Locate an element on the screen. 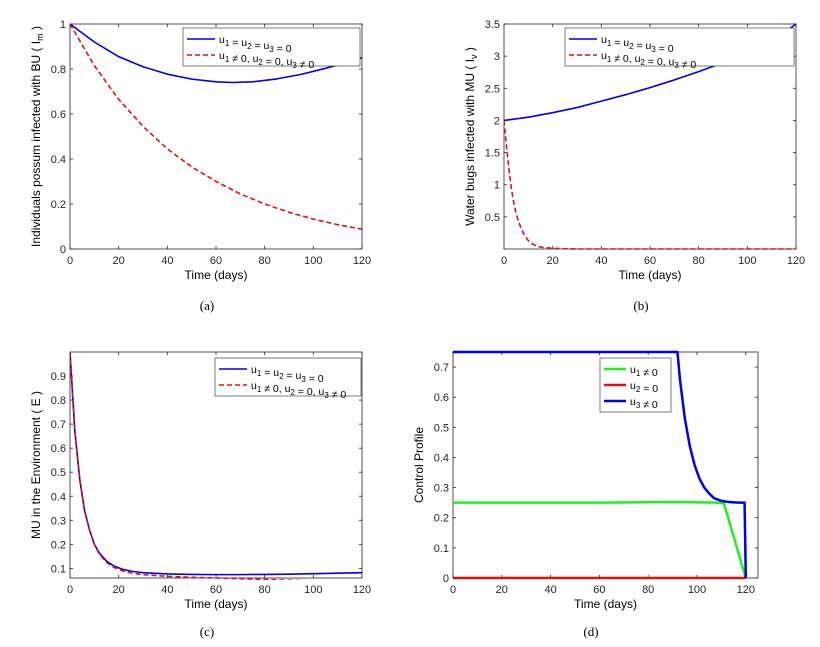 This screenshot has height=647, width=820. legend-label-2: u2 = 0 is located at coordinates (644, 387).